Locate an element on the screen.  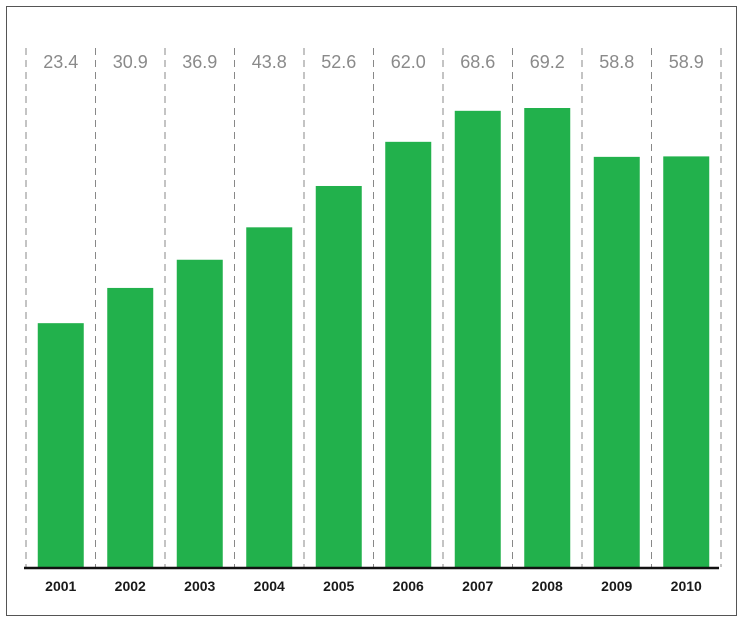
tick-label-2009: 2009 is located at coordinates (616, 586).